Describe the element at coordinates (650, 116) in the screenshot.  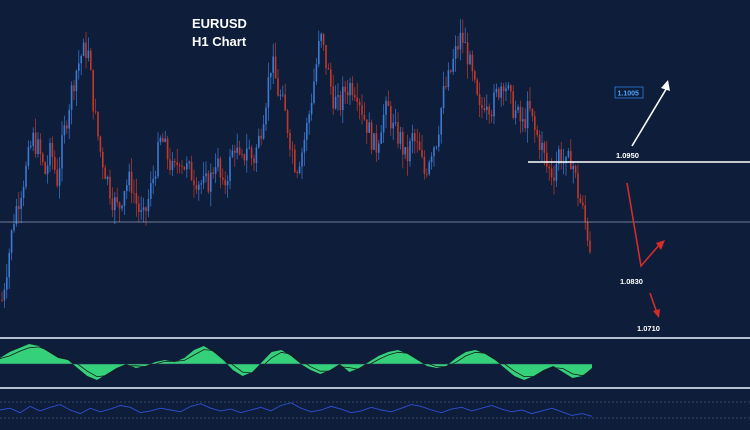
I see `up-arrow-shaft` at that location.